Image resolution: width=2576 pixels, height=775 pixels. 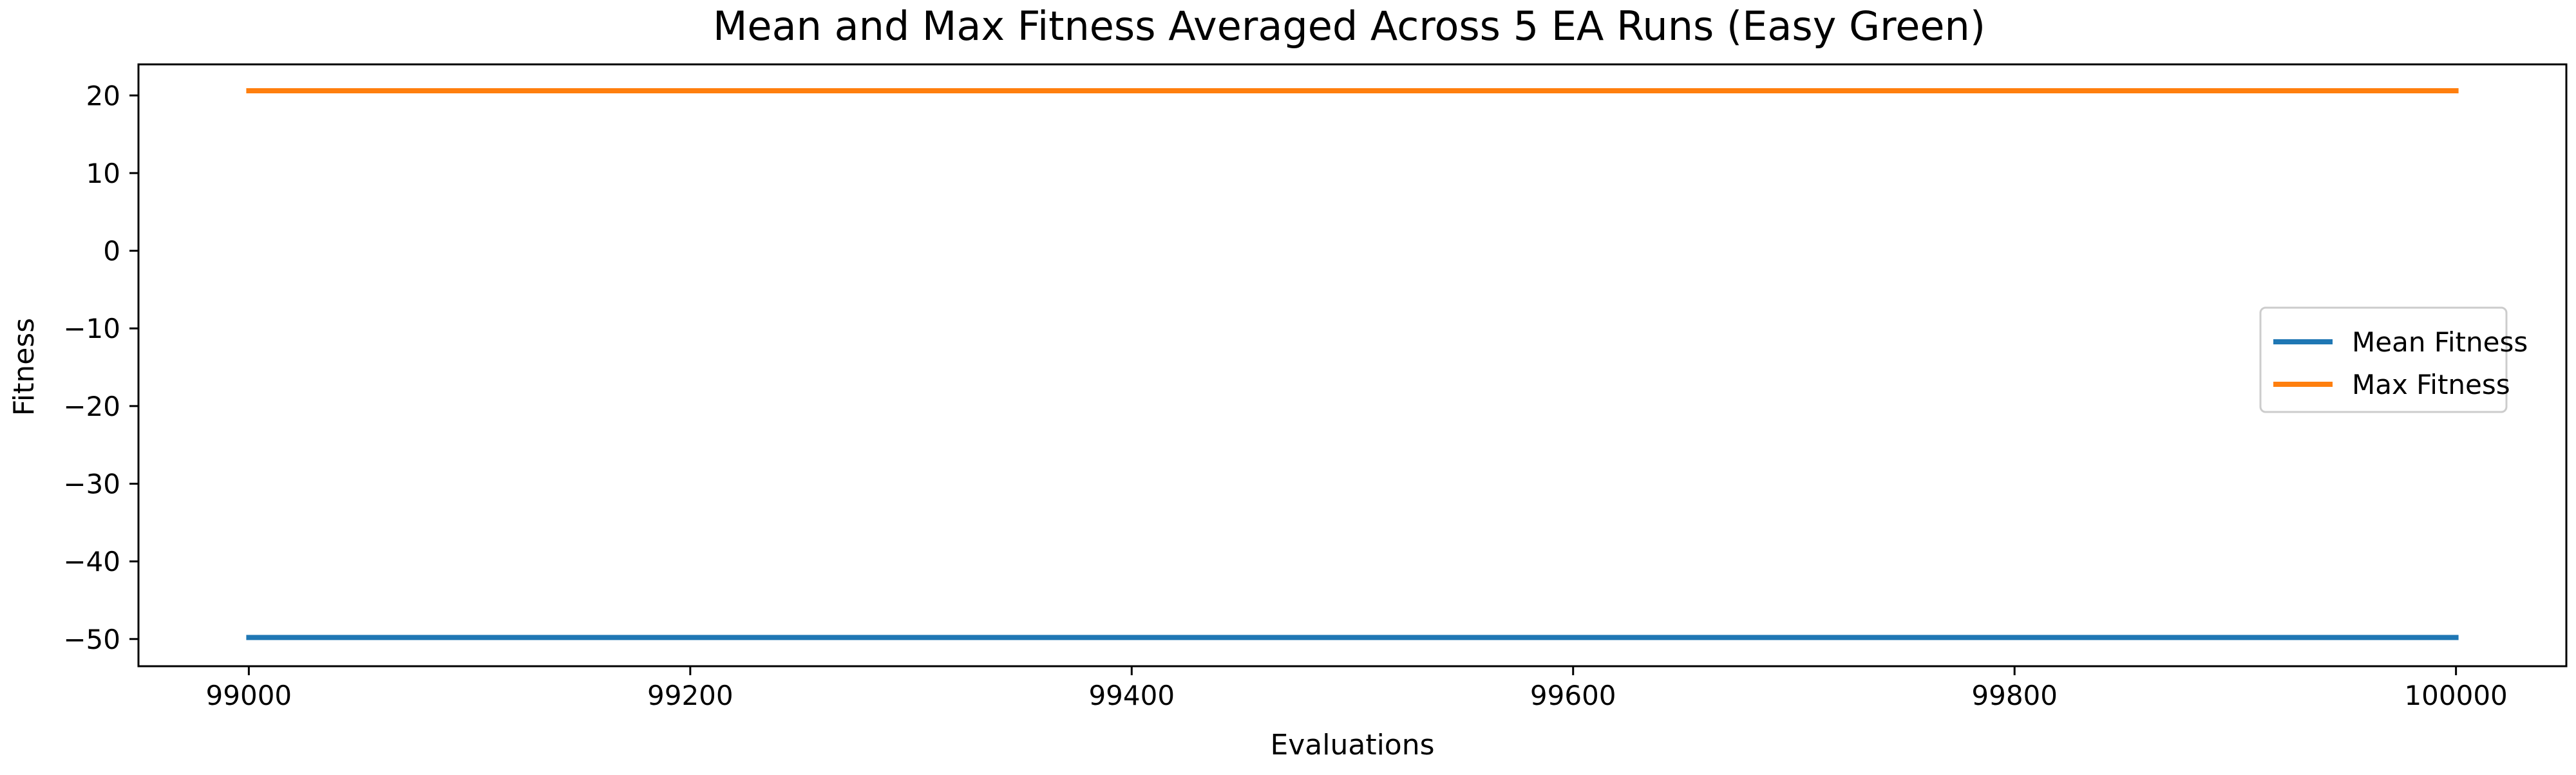 What do you see at coordinates (103, 173) in the screenshot?
I see `y-tick-label: 10` at bounding box center [103, 173].